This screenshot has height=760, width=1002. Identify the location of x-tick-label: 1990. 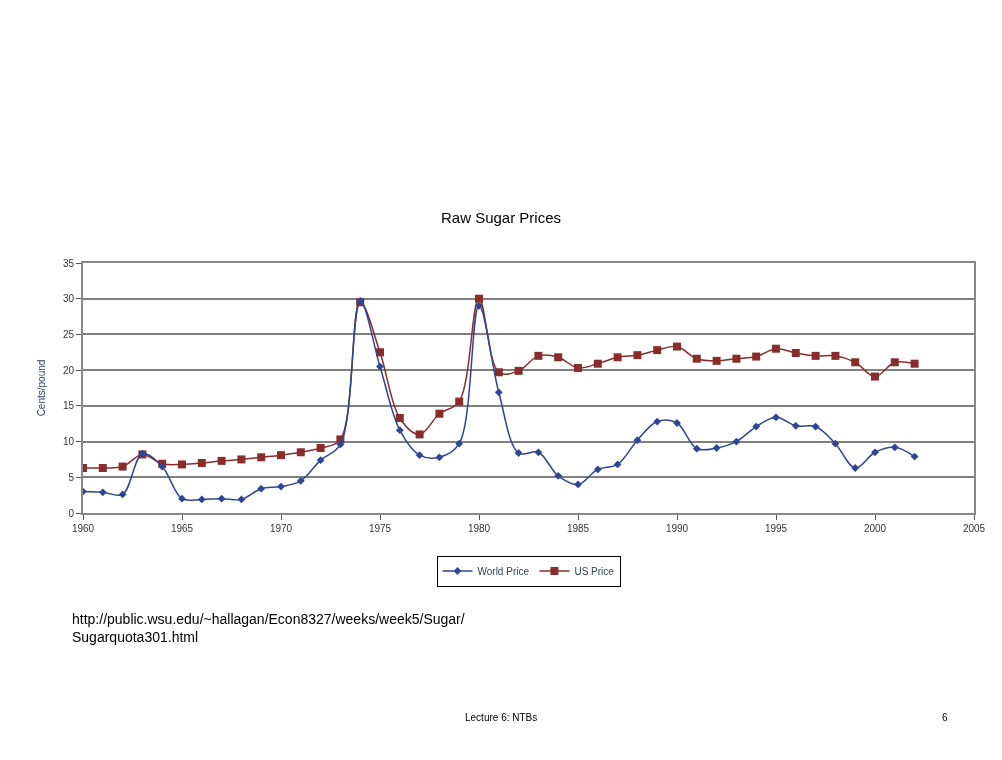
(677, 528).